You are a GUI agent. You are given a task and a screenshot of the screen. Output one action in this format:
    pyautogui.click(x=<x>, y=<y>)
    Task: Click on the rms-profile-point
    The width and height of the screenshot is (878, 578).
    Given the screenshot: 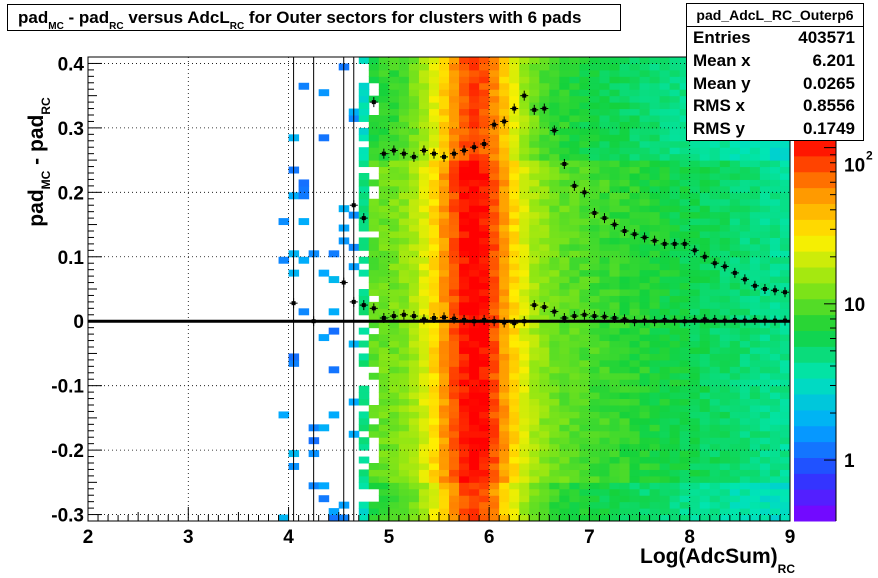 What is the action you would take?
    pyautogui.click(x=464, y=150)
    